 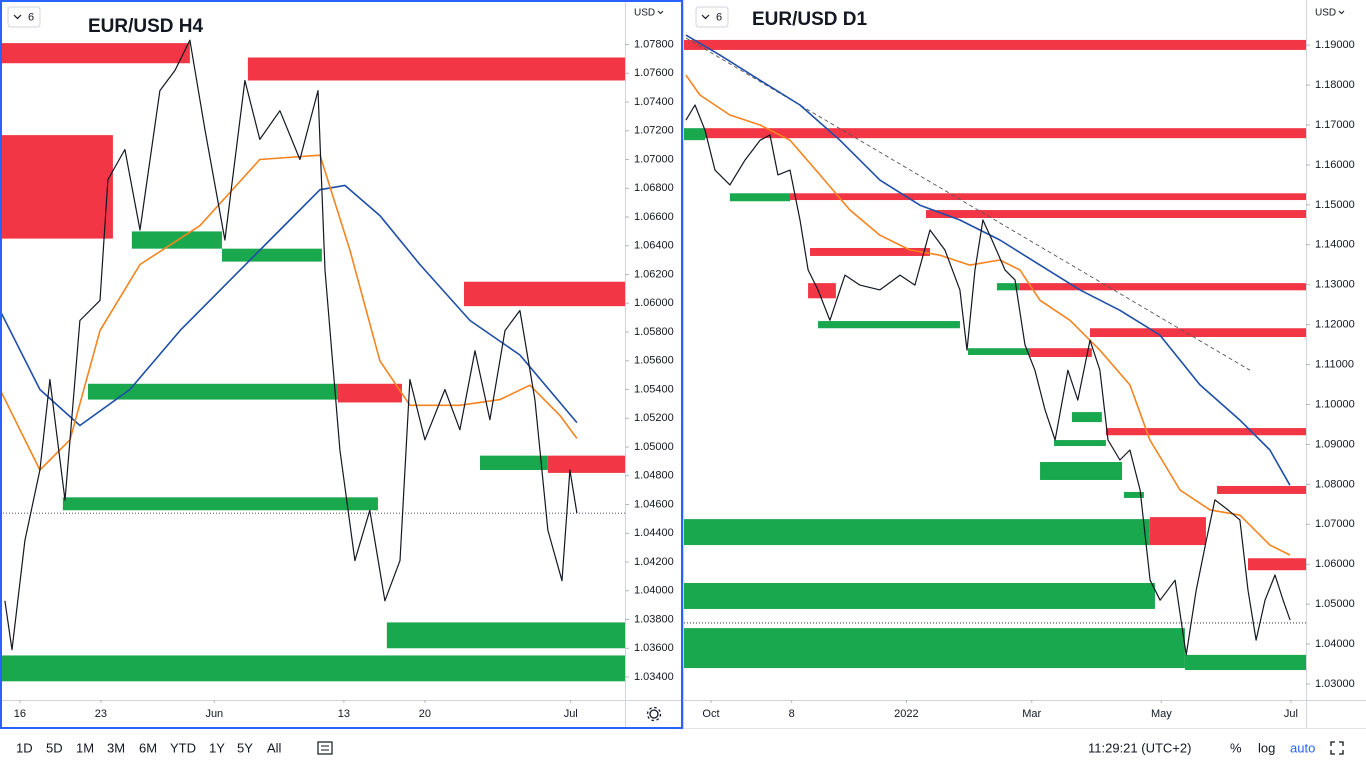 I want to click on y-tick-label: 1.03000, so click(x=1335, y=684).